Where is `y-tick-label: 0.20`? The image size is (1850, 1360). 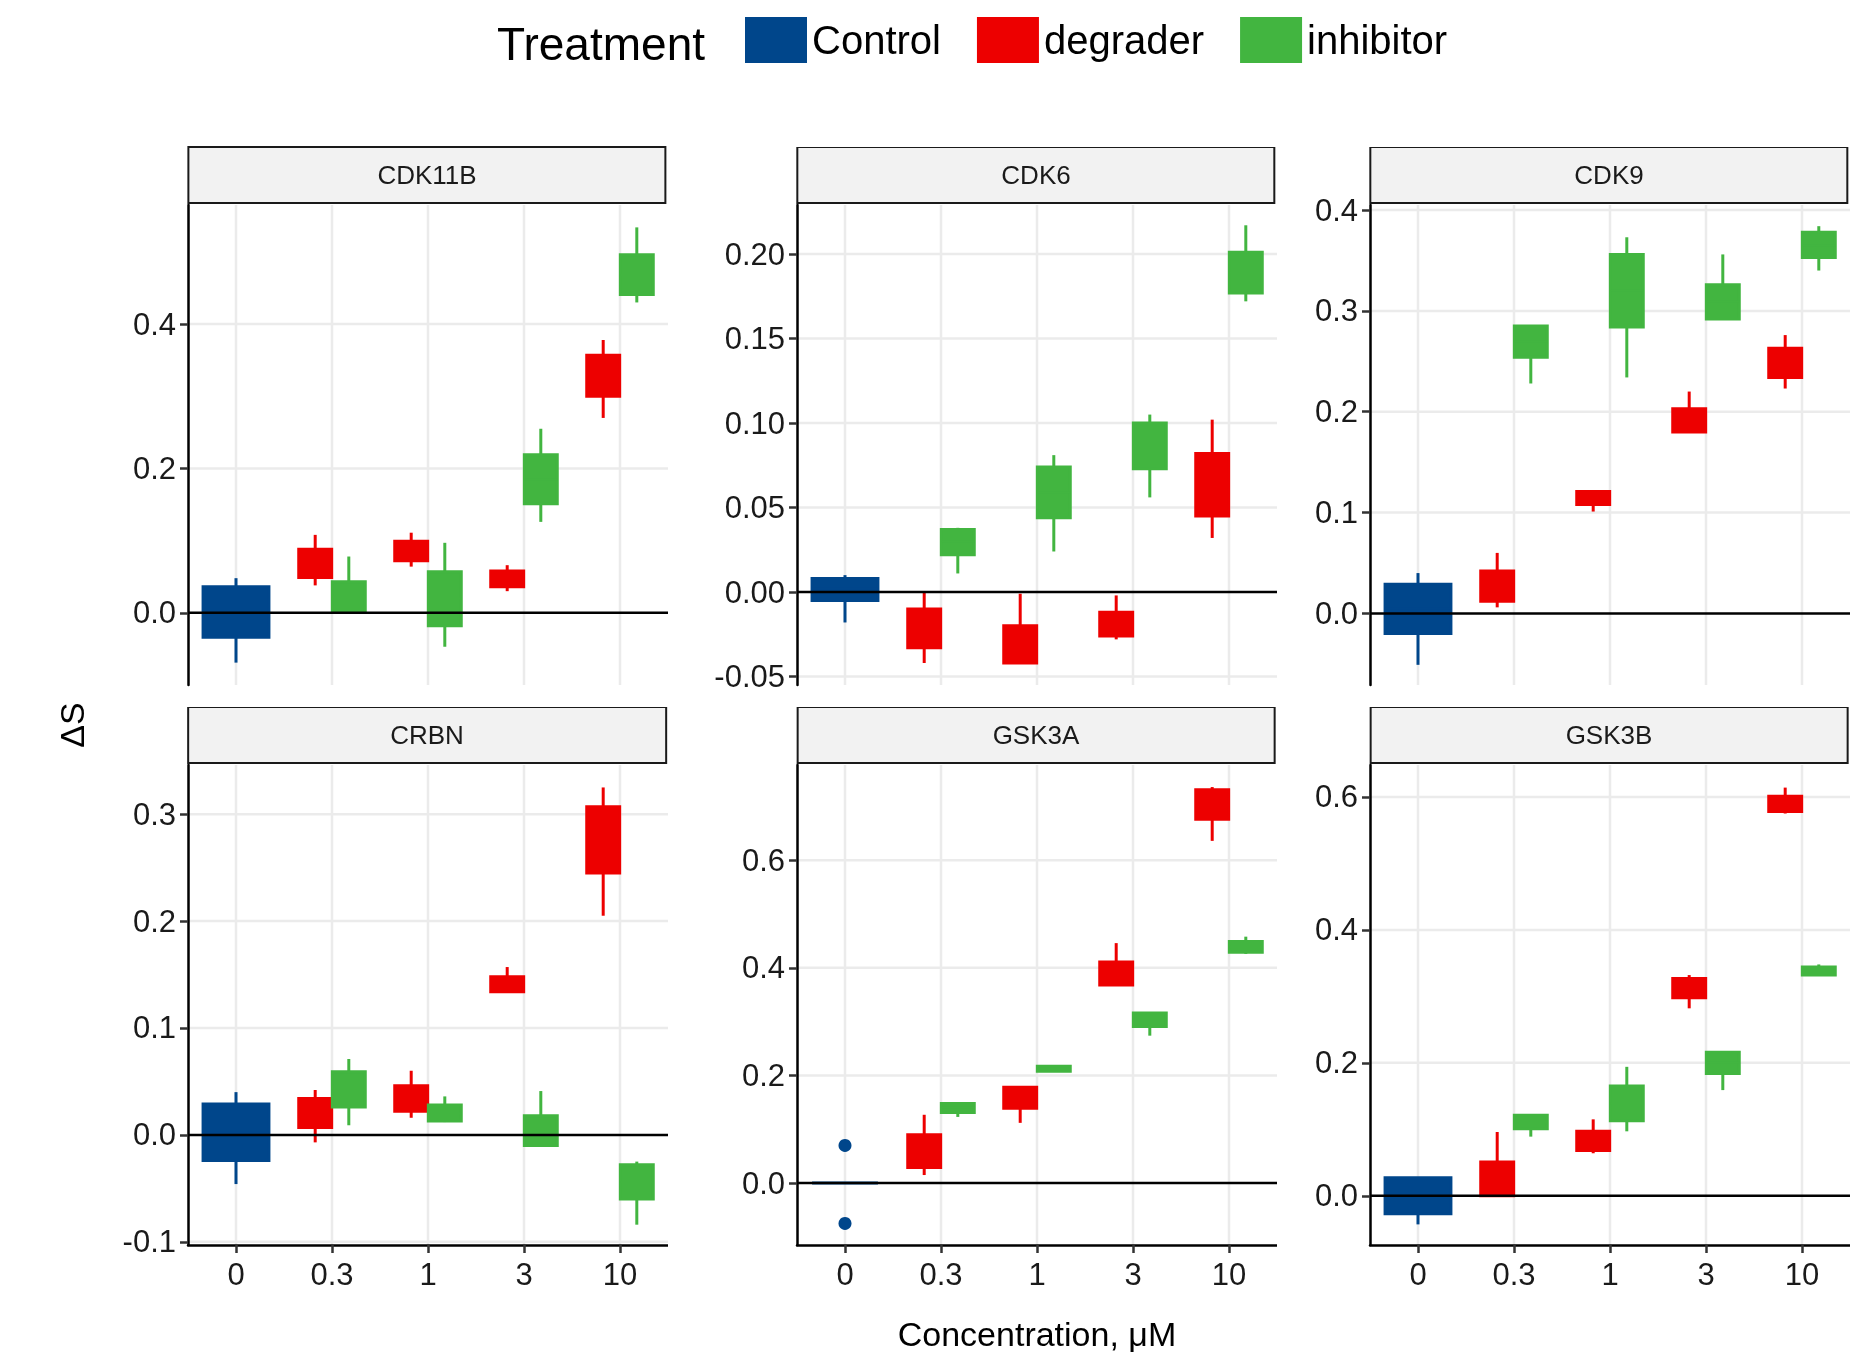 y-tick-label: 0.20 is located at coordinates (754, 254).